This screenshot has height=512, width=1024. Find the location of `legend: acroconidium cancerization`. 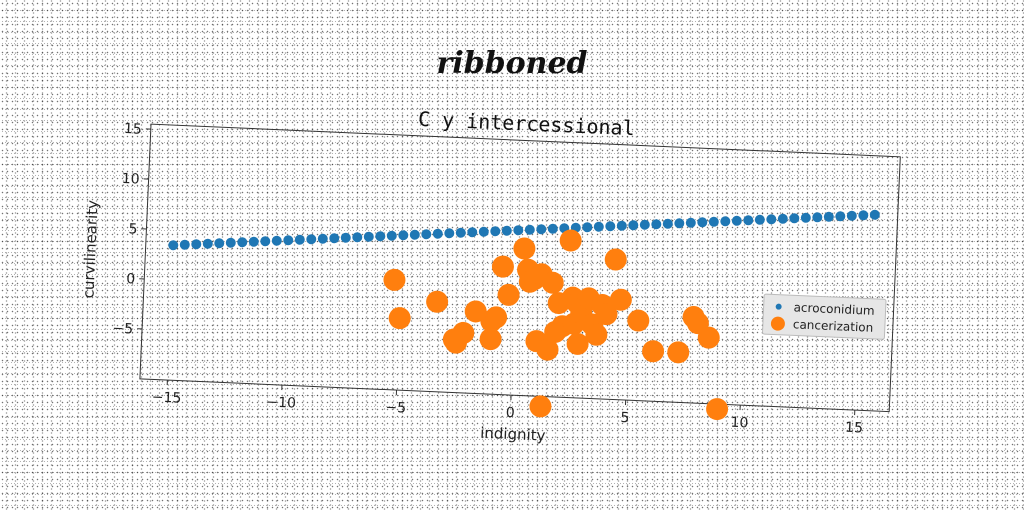

legend: acroconidium cancerization is located at coordinates (824, 316).